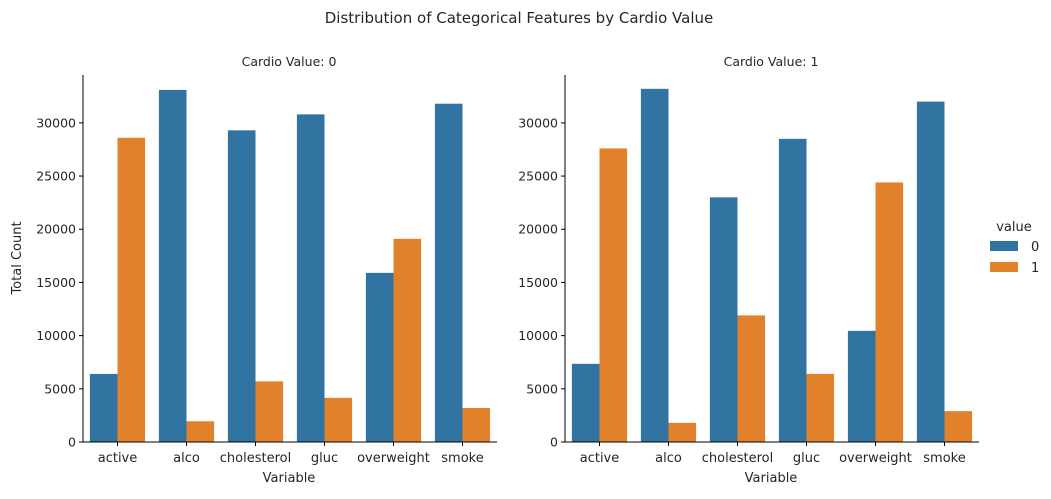  I want to click on subplot-title: Cardio Value: 0, so click(289, 61).